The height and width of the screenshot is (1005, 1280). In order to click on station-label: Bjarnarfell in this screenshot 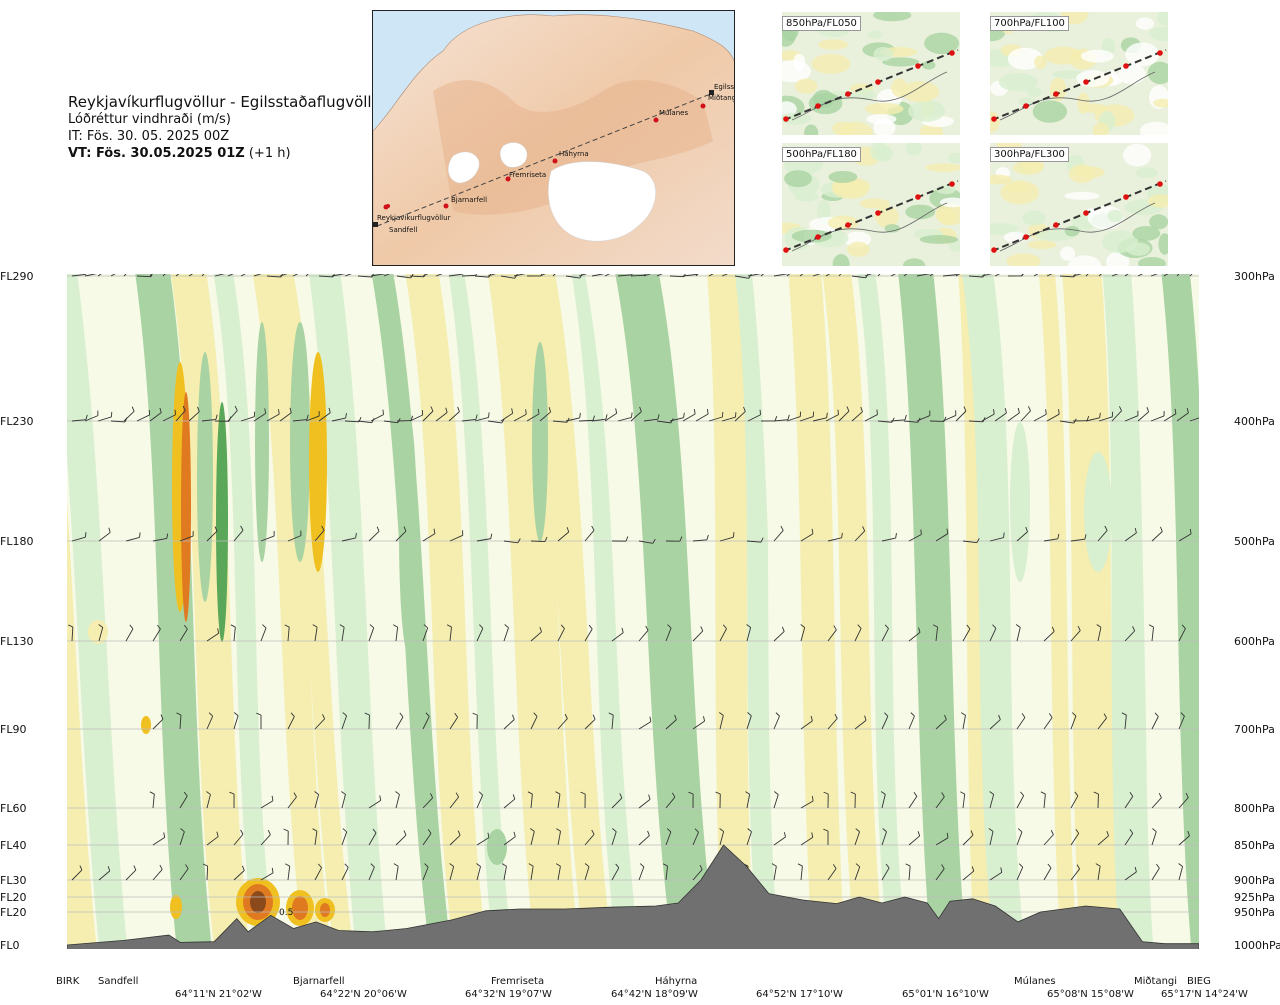, I will do `click(469, 200)`.